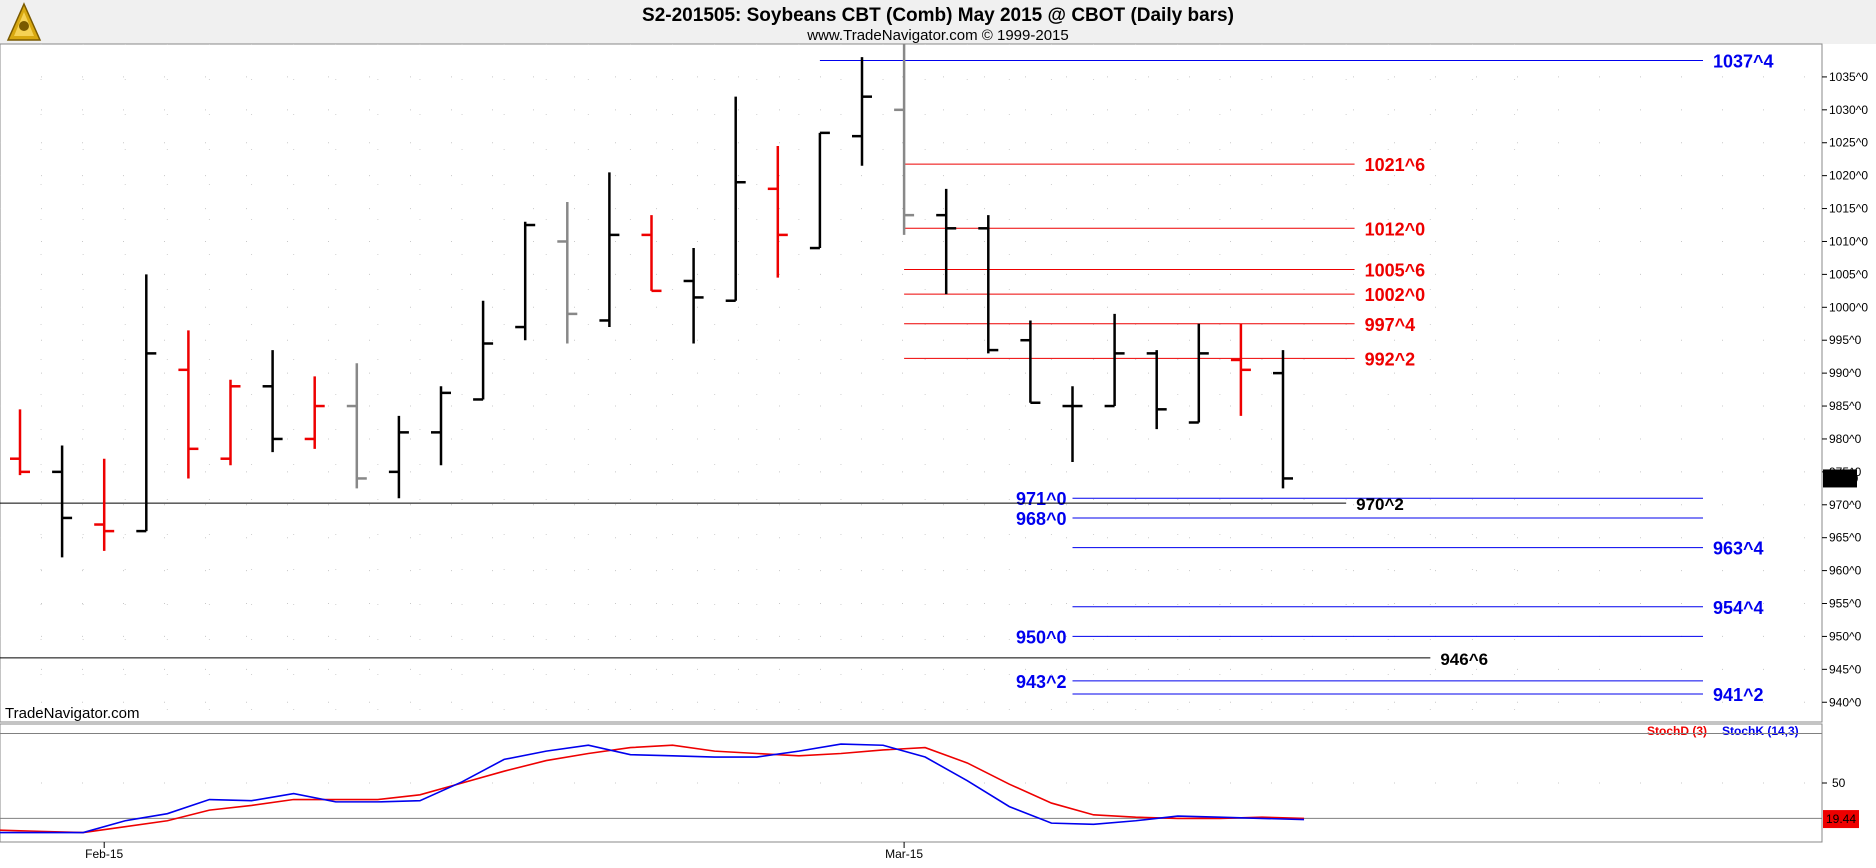 Image resolution: width=1876 pixels, height=868 pixels. Describe the element at coordinates (1738, 695) in the screenshot. I see `level-label: 941^2` at that location.